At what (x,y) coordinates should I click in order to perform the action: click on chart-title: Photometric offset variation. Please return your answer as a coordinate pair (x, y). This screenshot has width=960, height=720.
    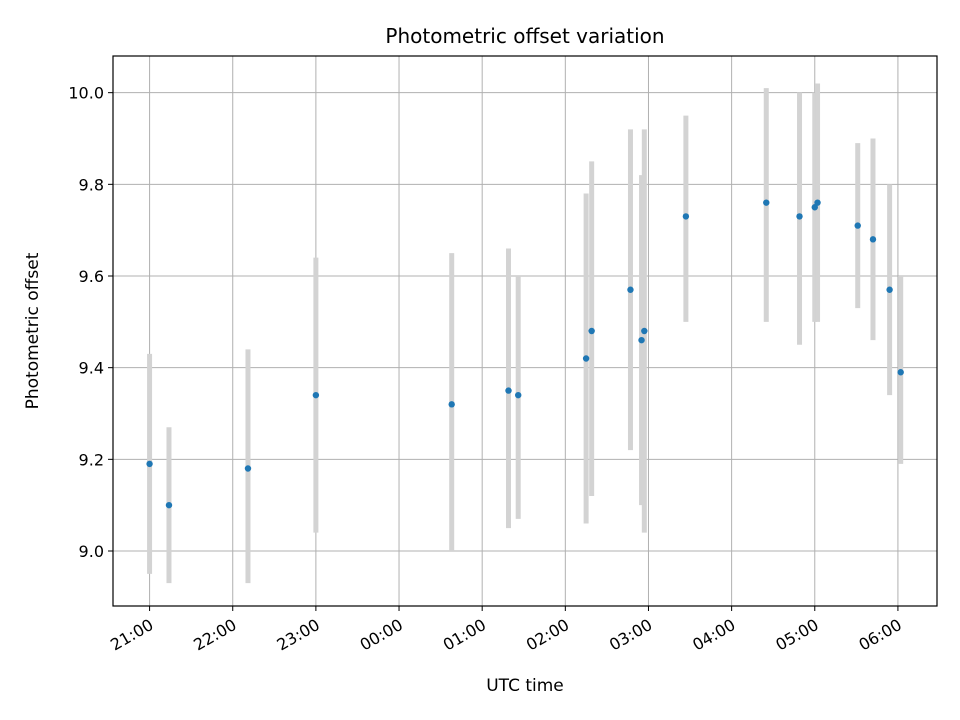
    Looking at the image, I should click on (524, 36).